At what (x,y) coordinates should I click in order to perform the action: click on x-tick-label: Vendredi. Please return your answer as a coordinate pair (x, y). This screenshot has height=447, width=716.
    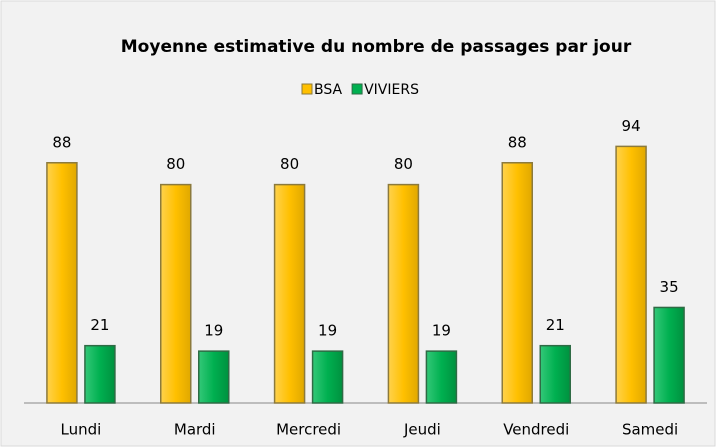
    Looking at the image, I should click on (536, 430).